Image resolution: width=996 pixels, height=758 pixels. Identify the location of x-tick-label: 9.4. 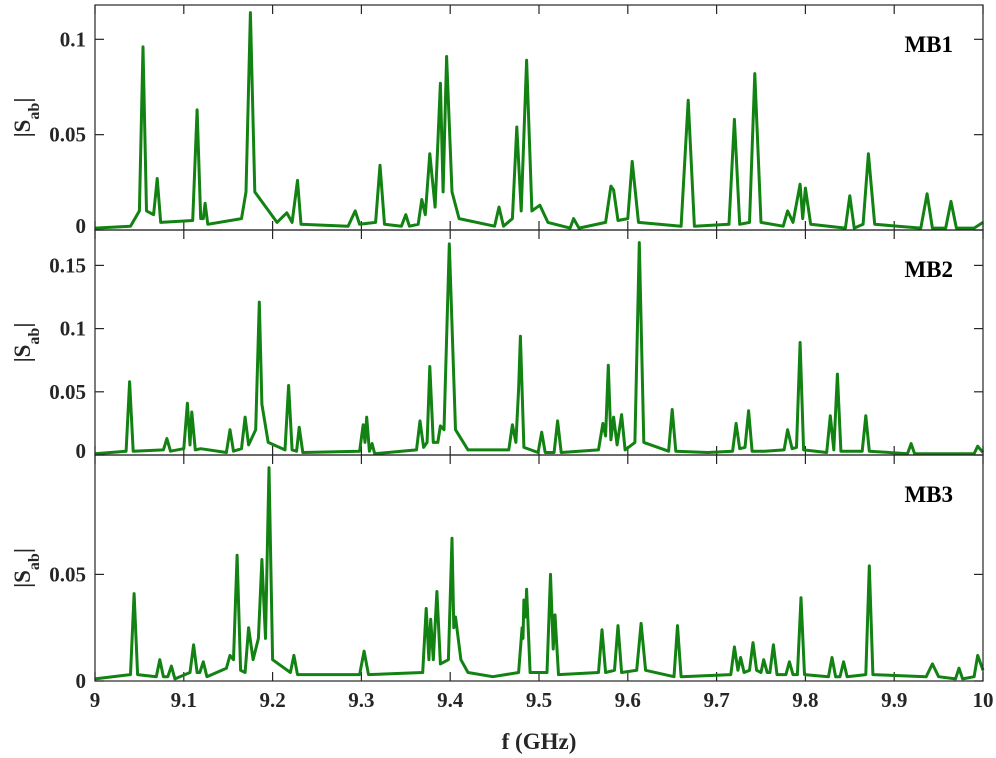
(450, 700).